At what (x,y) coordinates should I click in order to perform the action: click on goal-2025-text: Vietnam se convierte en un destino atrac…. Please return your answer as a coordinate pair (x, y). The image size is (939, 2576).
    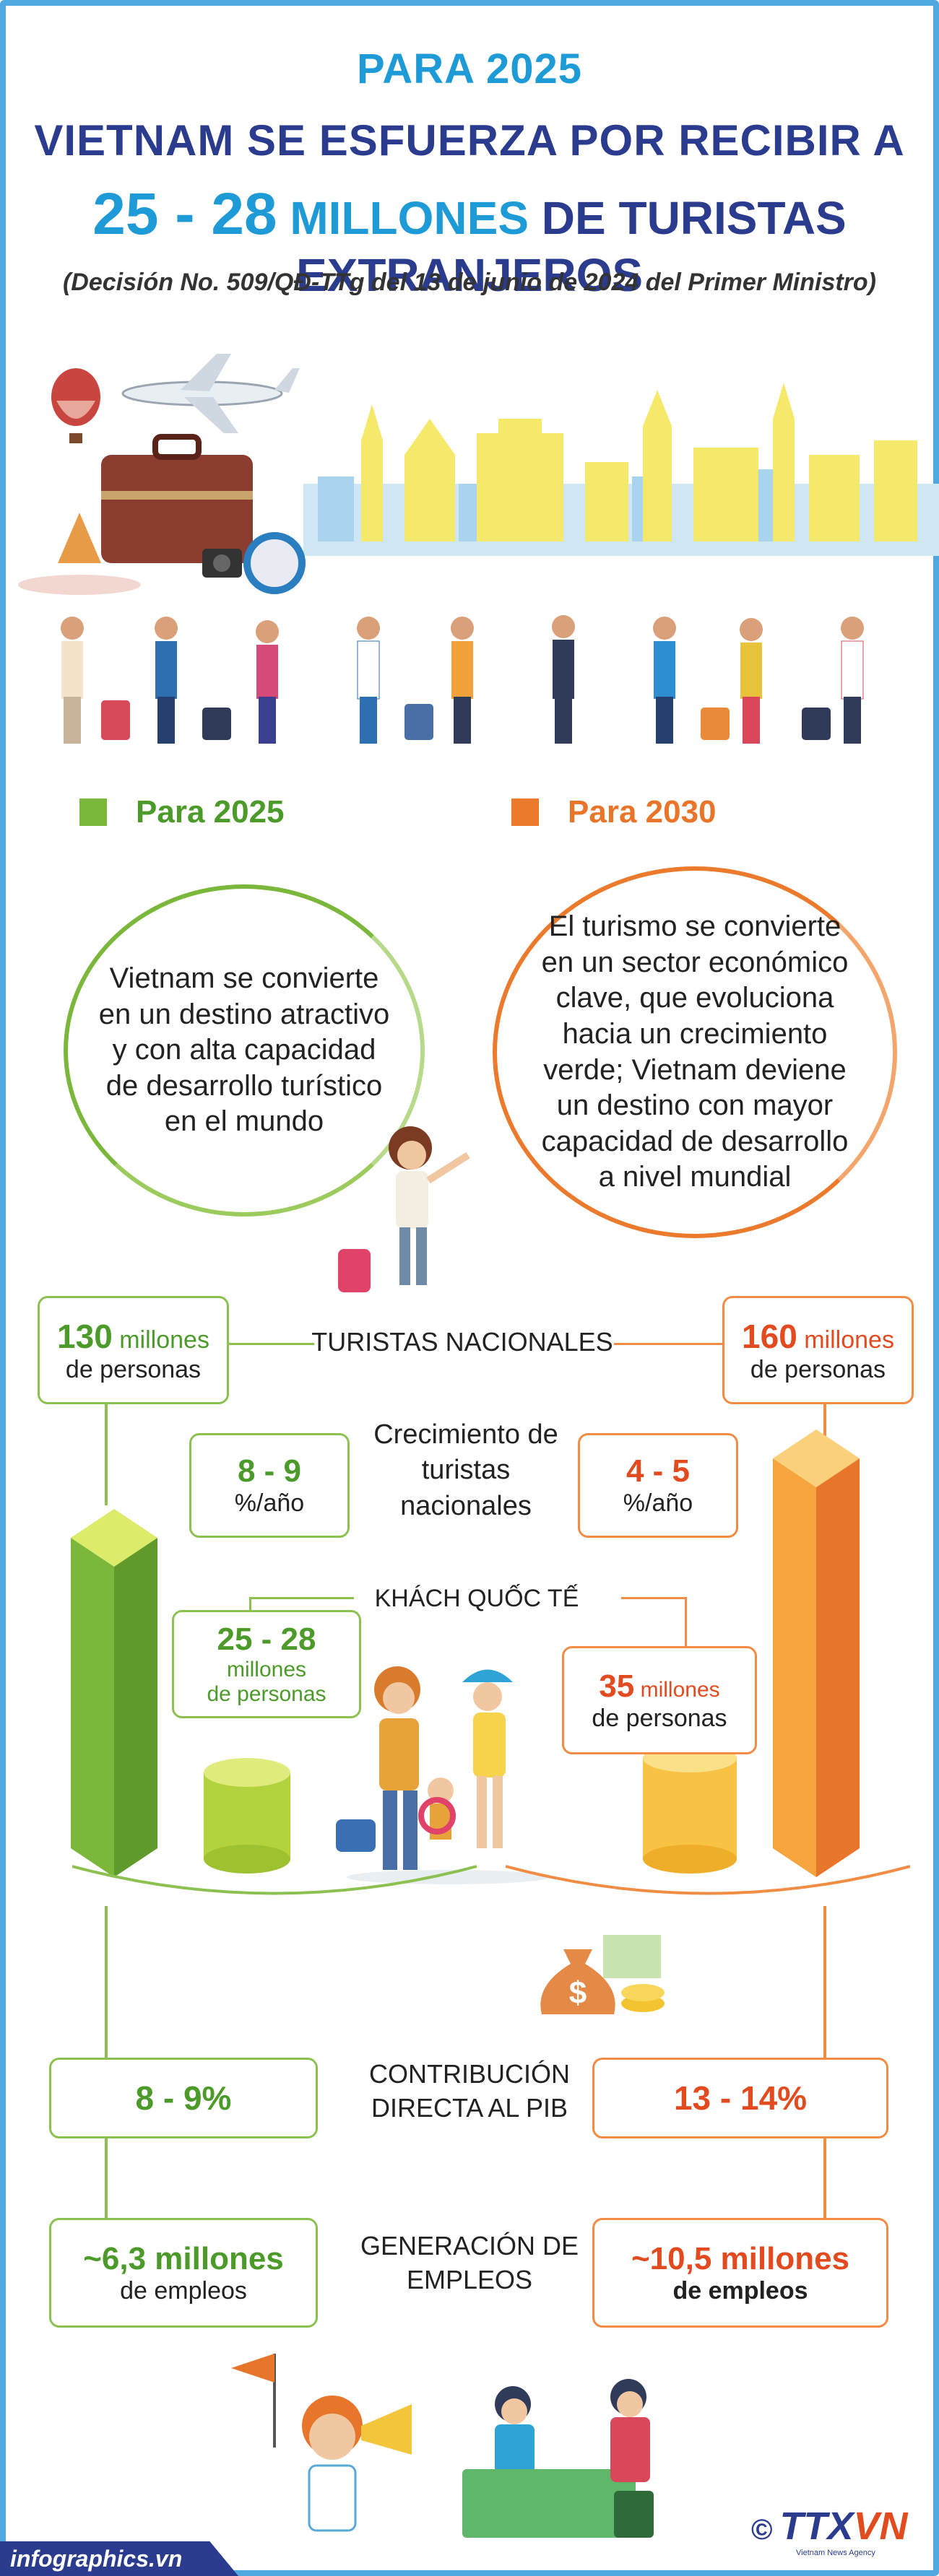
    Looking at the image, I should click on (244, 1050).